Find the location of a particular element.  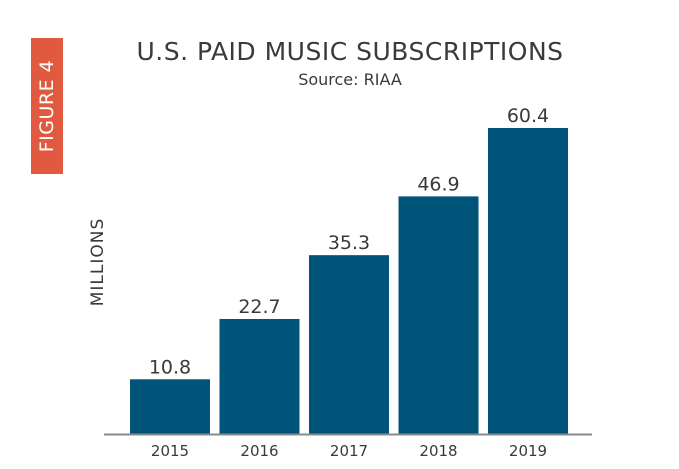

bar-2016 is located at coordinates (259, 376).